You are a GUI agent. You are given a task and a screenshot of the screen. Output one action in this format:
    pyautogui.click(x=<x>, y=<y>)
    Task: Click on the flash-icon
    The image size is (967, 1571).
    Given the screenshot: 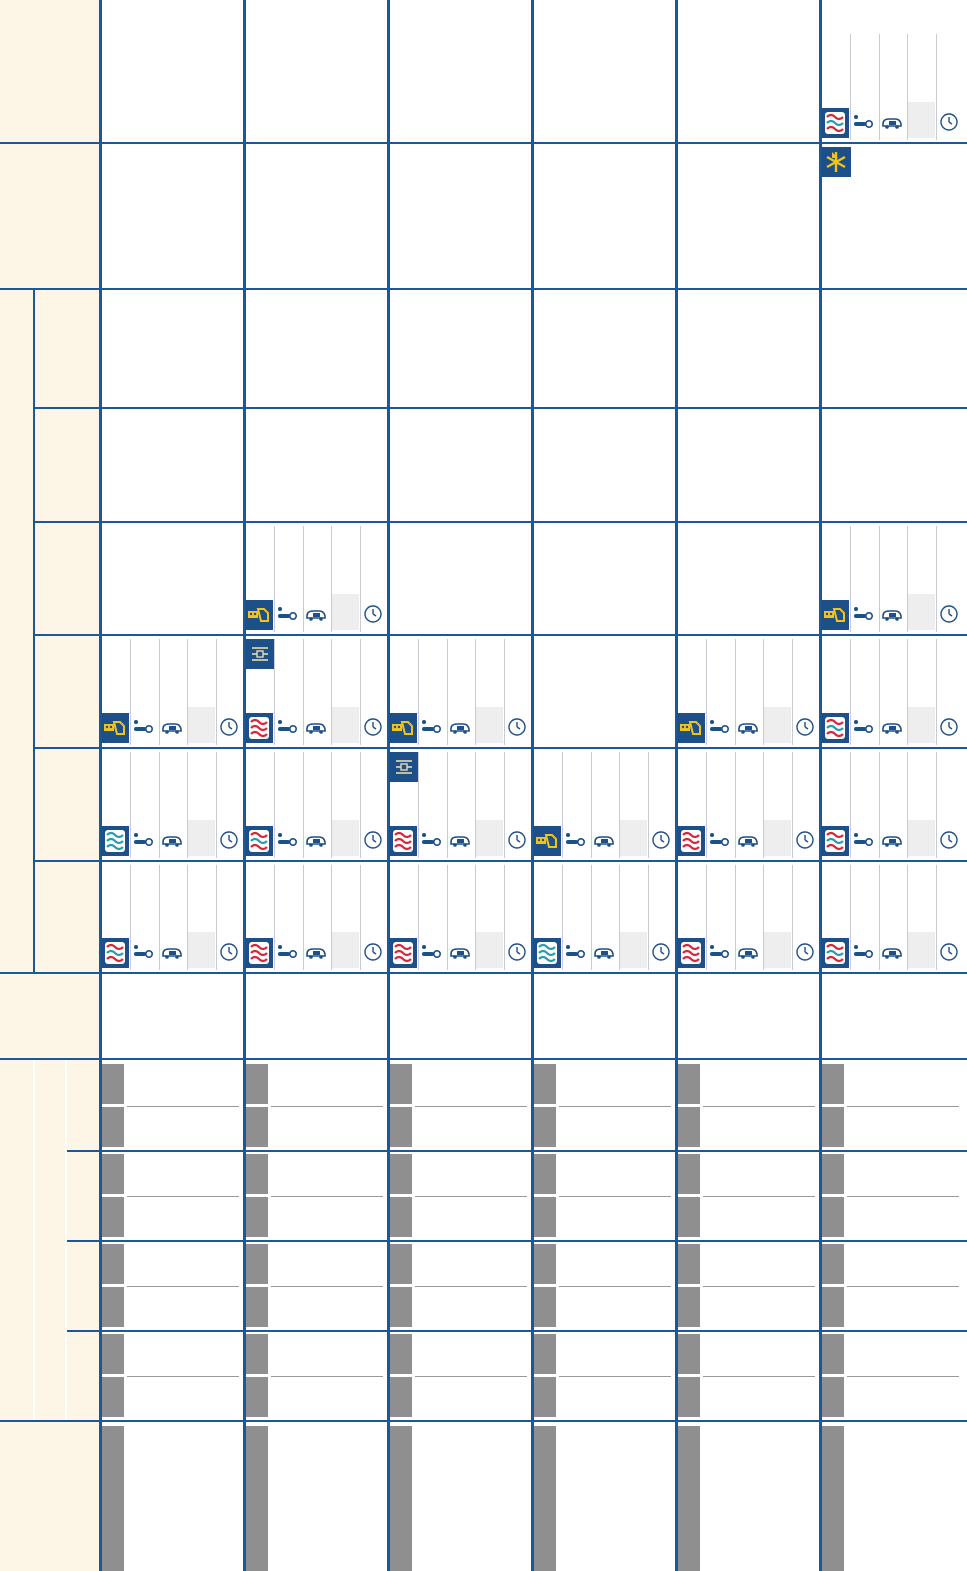 What is the action you would take?
    pyautogui.click(x=836, y=162)
    